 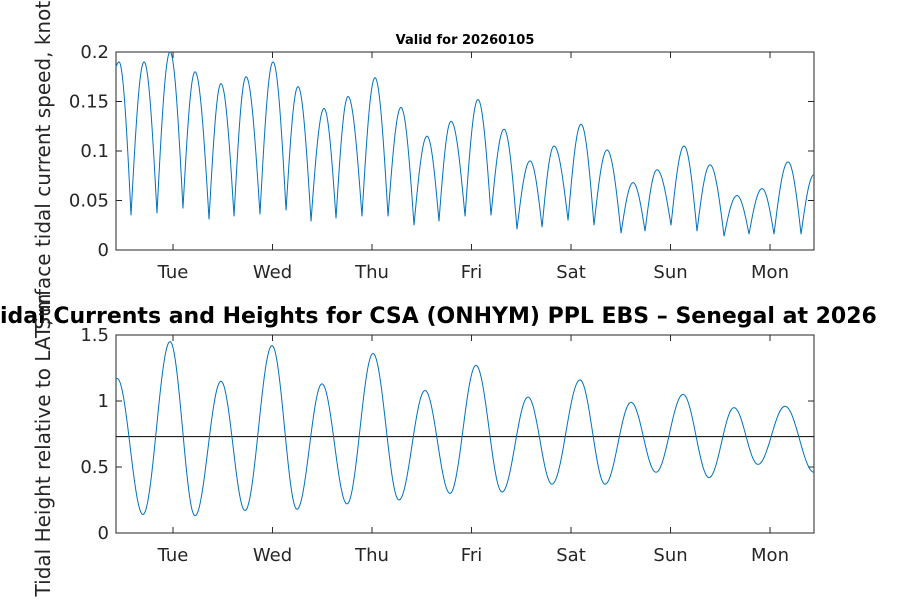 I want to click on tidal-height-ylabel: Tidal Height relative to LAT, m, so click(x=43, y=446).